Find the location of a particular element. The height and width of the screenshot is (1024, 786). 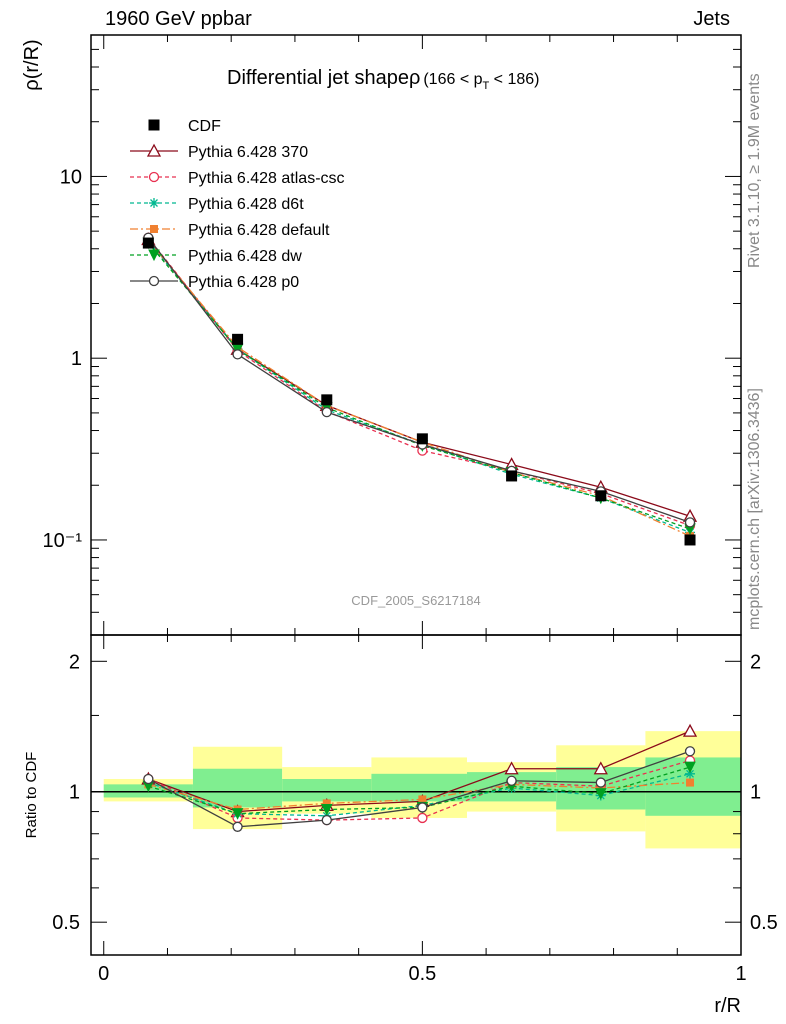

ratio-axis-label: Ratio to CDF is located at coordinates (31, 795).